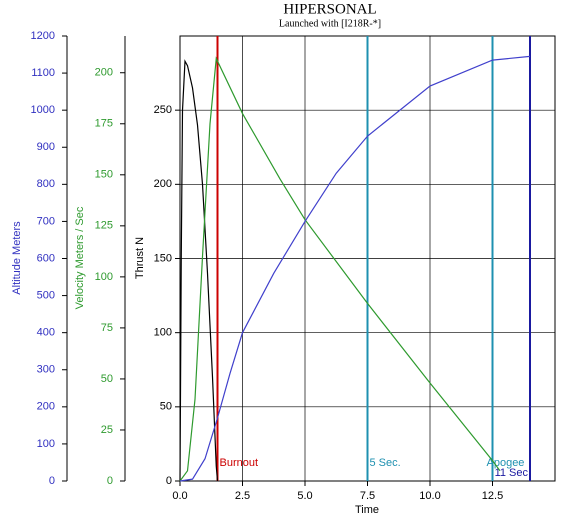 This screenshot has height=519, width=576. I want to click on y3-tick-label: 400, so click(46, 333).